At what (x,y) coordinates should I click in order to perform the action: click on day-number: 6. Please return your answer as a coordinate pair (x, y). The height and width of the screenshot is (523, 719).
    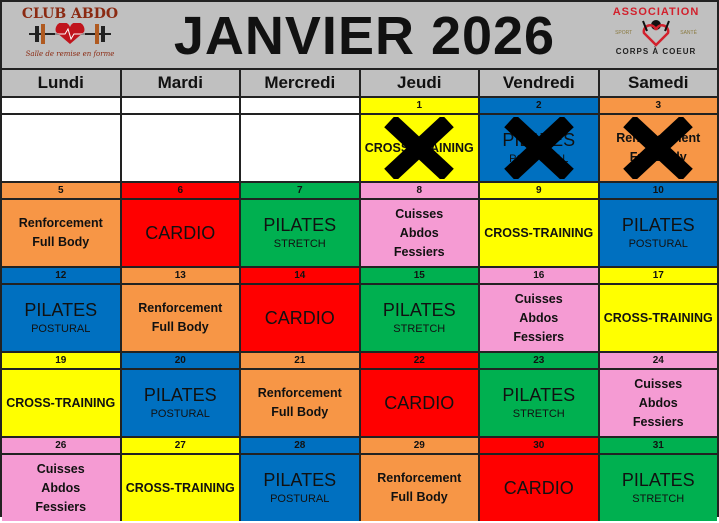
    Looking at the image, I should click on (180, 190).